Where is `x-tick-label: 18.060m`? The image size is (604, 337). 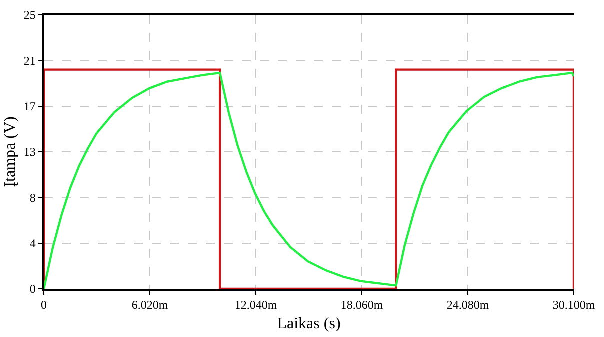
x-tick-label: 18.060m is located at coordinates (362, 305).